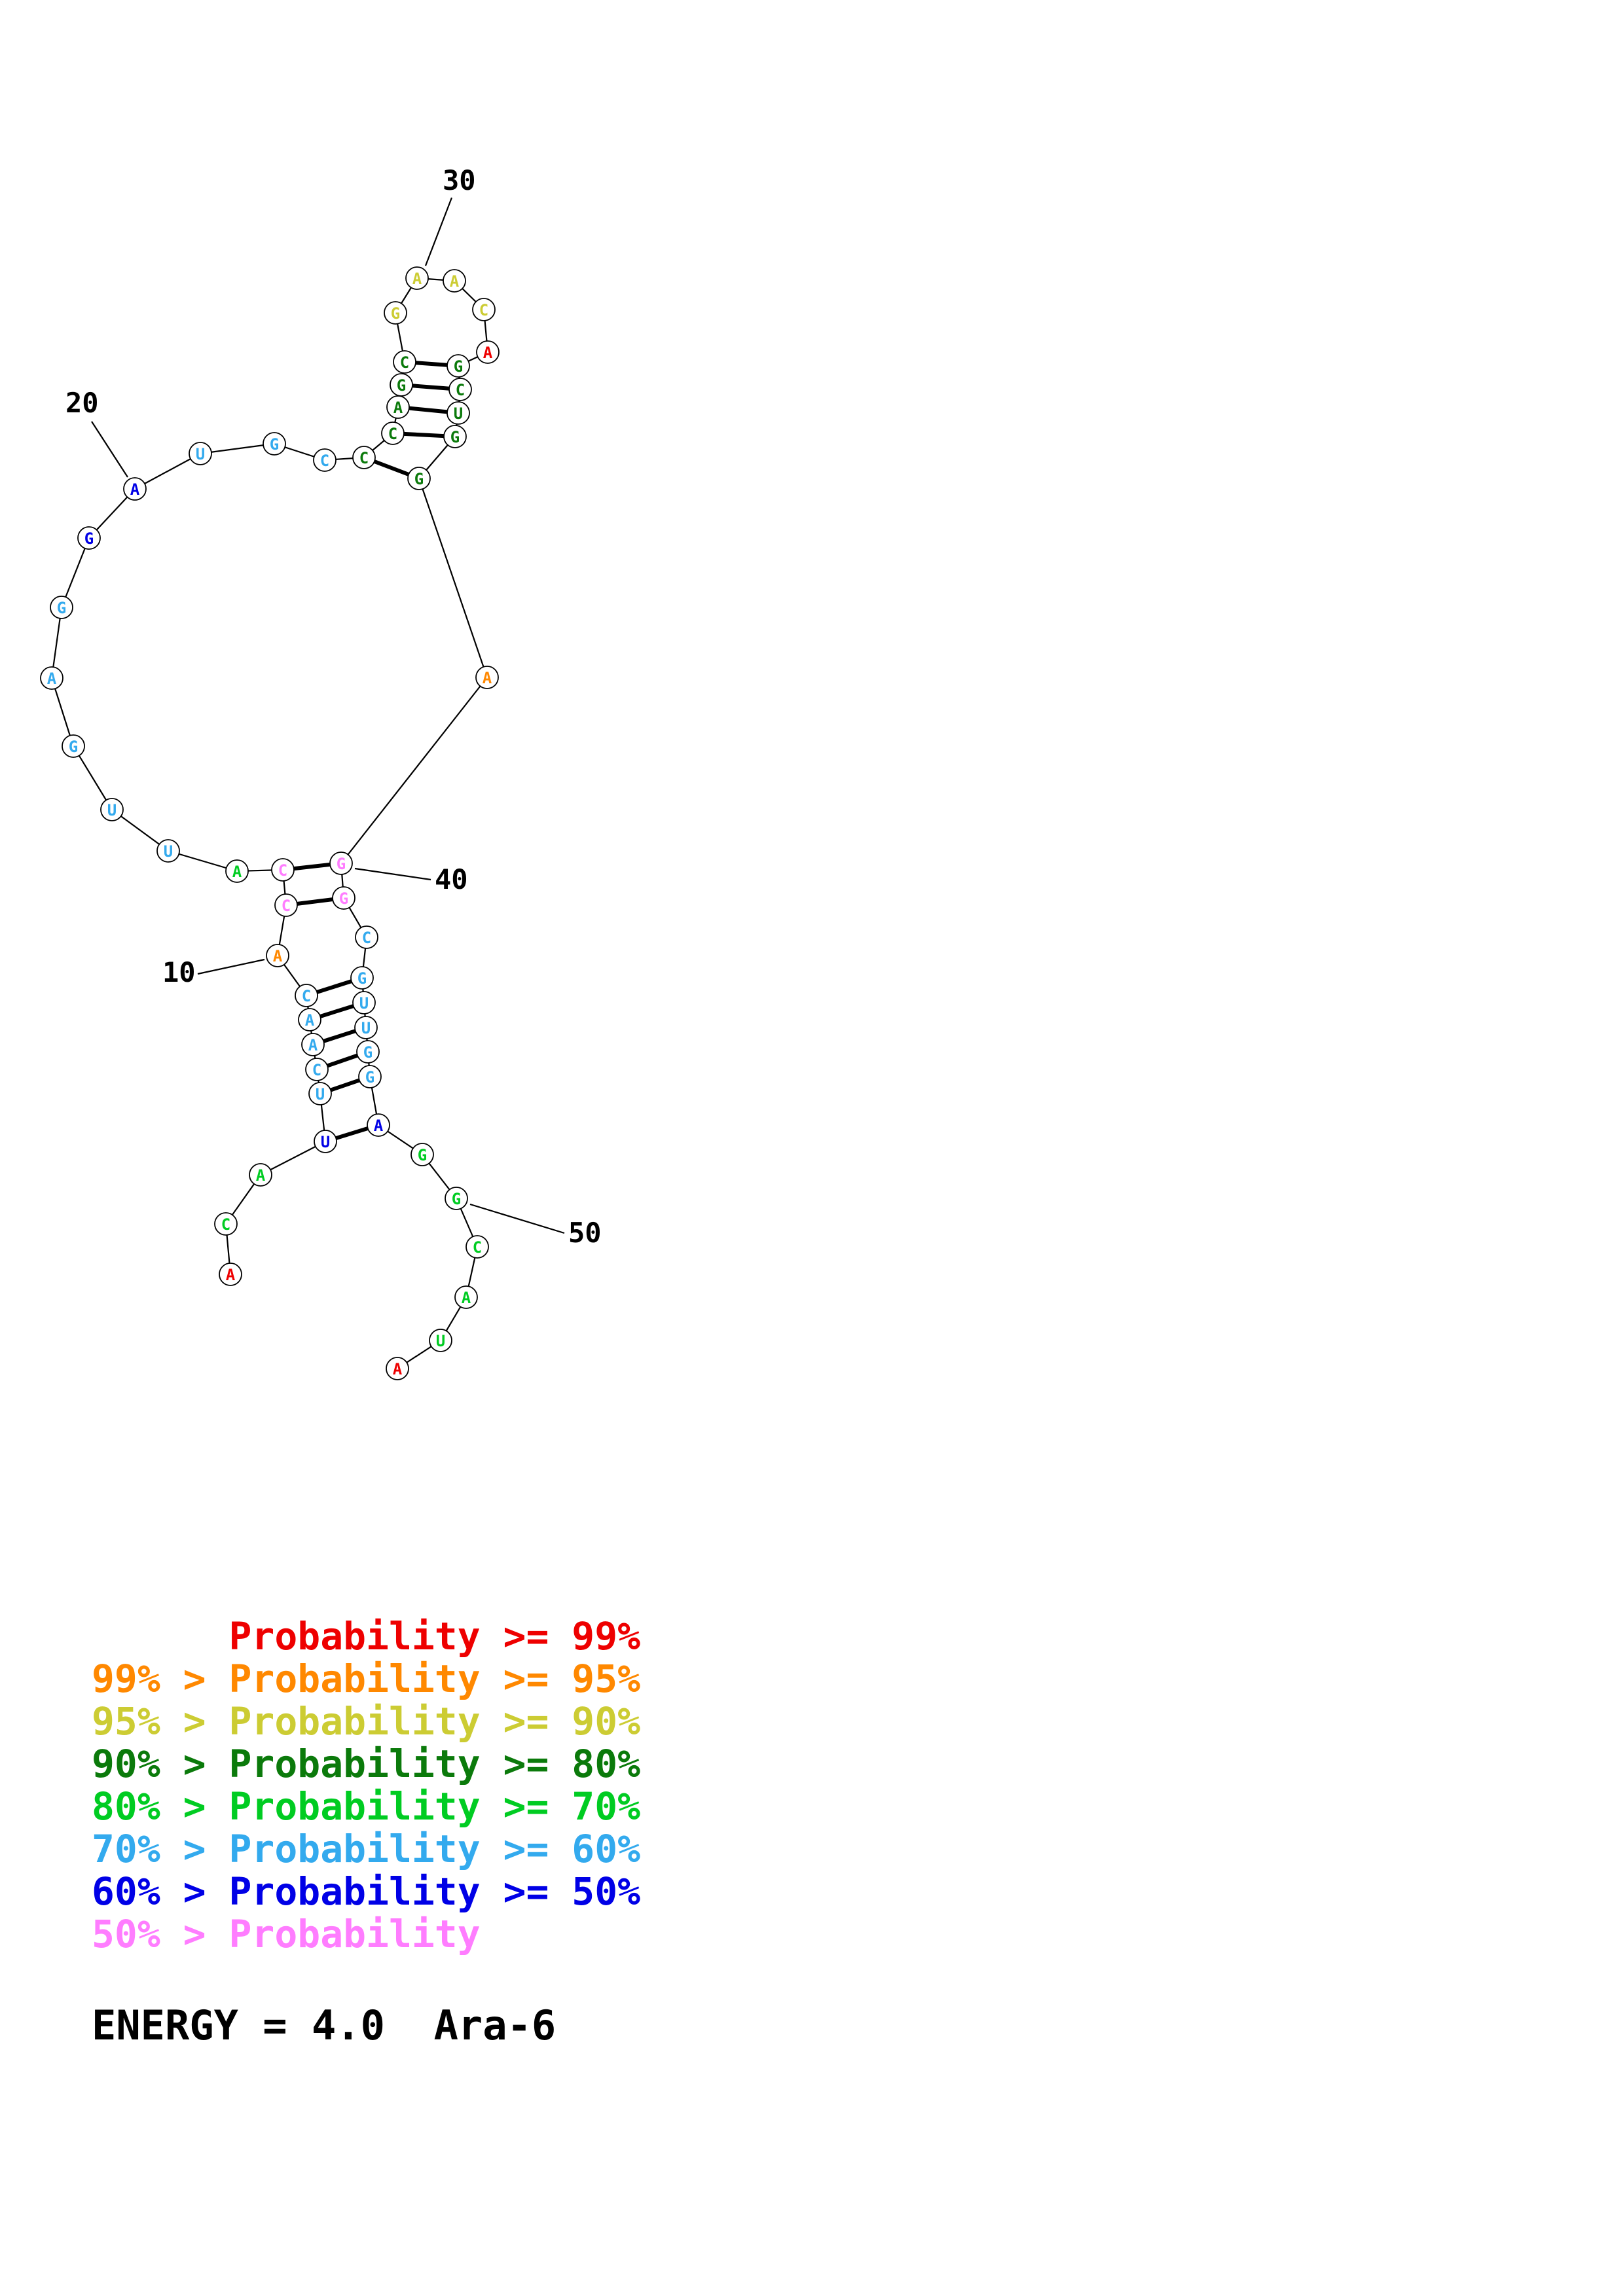 The width and height of the screenshot is (1623, 2296). What do you see at coordinates (459, 180) in the screenshot?
I see `position-label: 30` at bounding box center [459, 180].